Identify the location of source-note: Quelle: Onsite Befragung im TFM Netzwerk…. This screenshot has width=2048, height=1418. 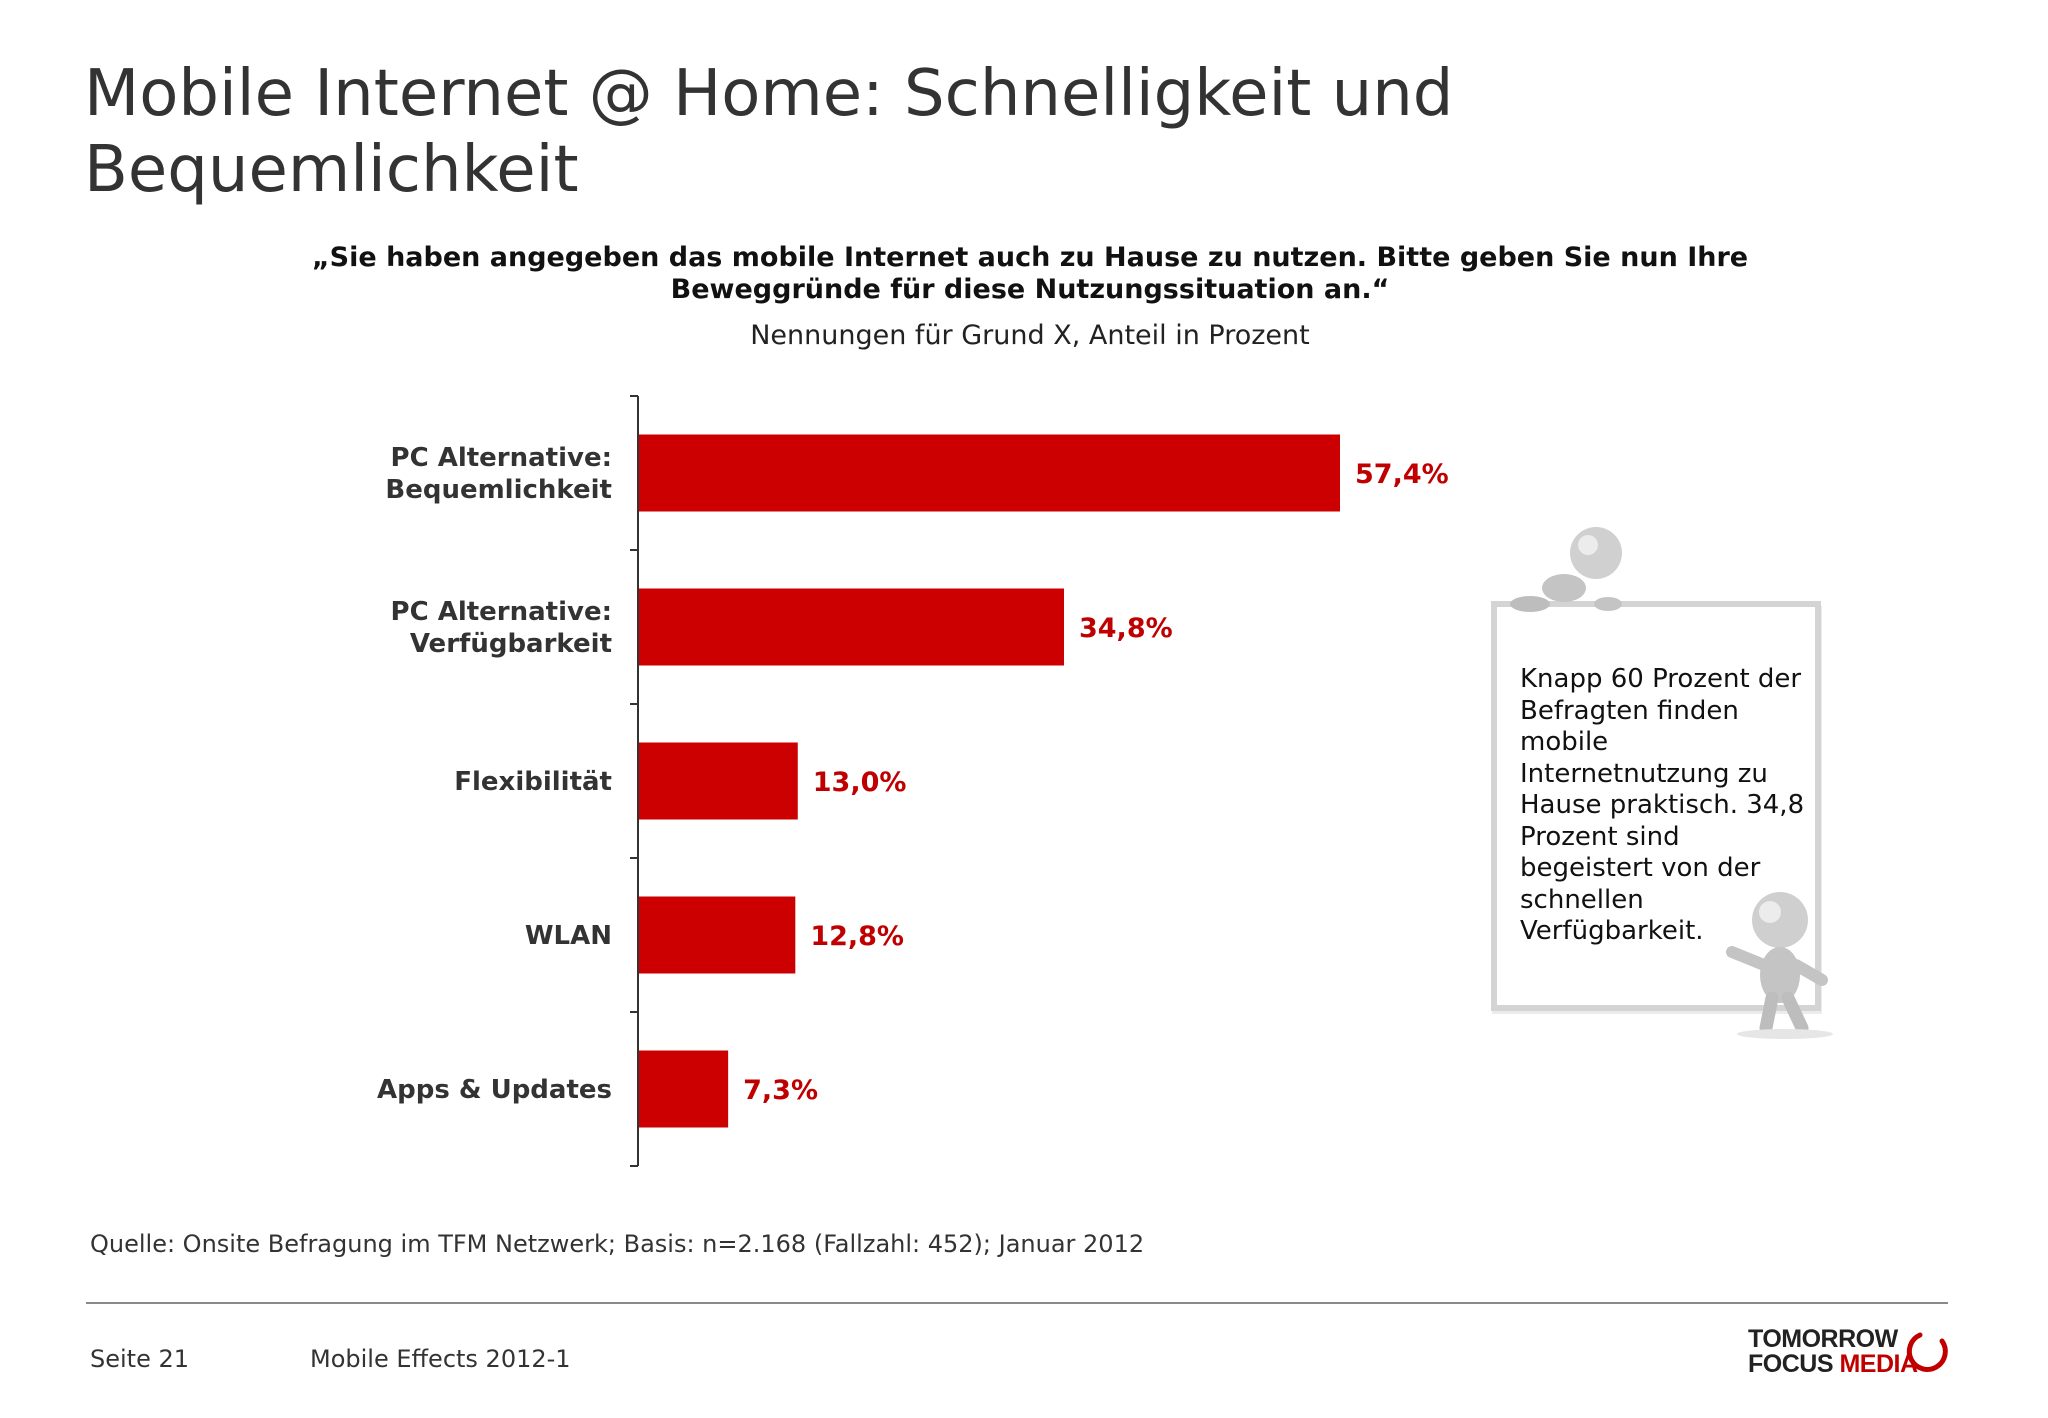
(617, 1244).